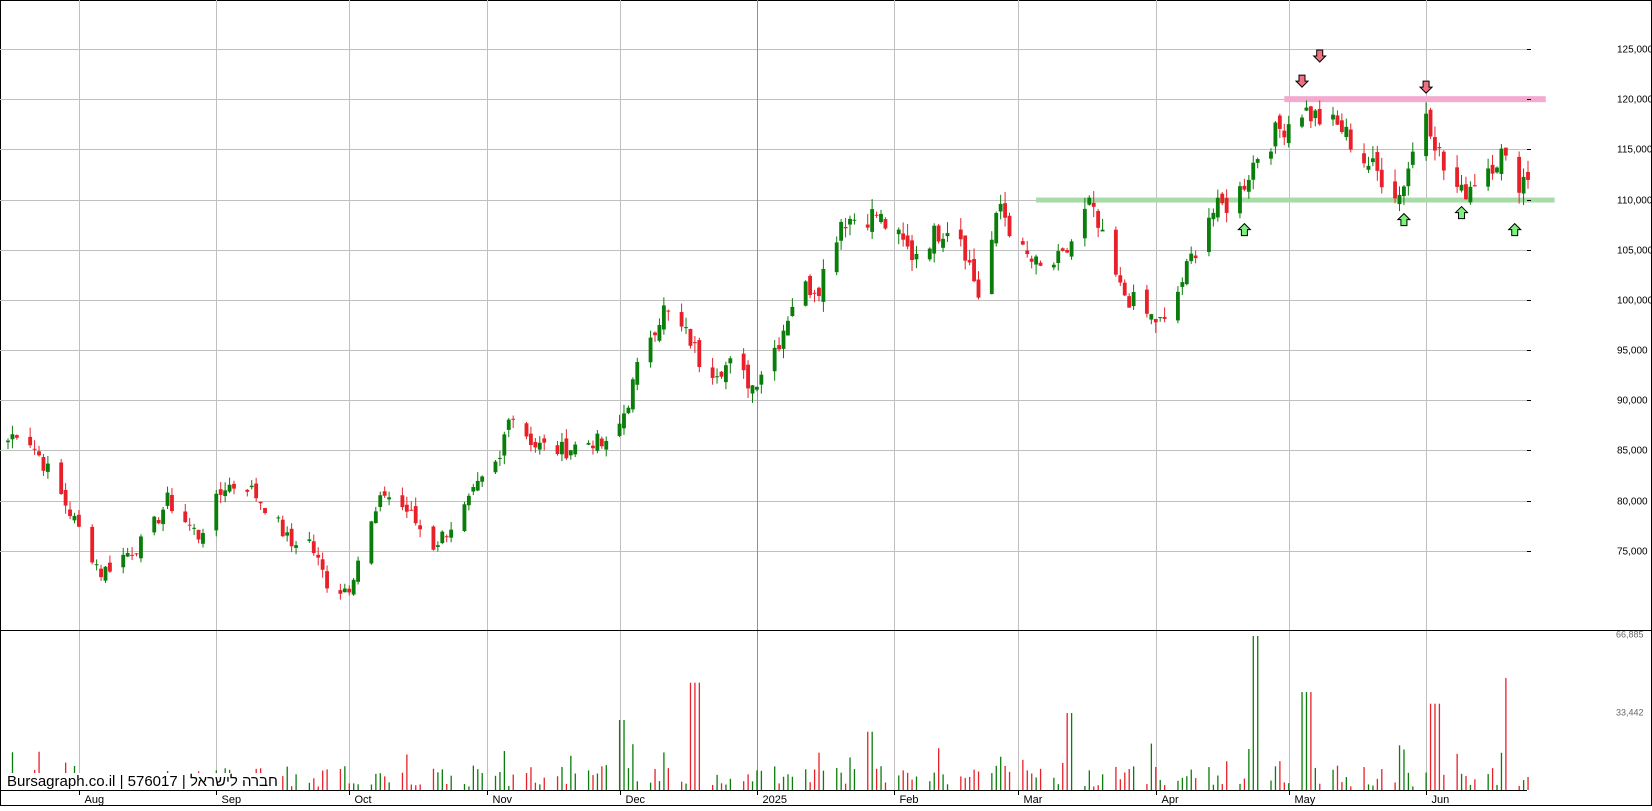  Describe the element at coordinates (775, 800) in the screenshot. I see `month-tick-label: 2025` at that location.